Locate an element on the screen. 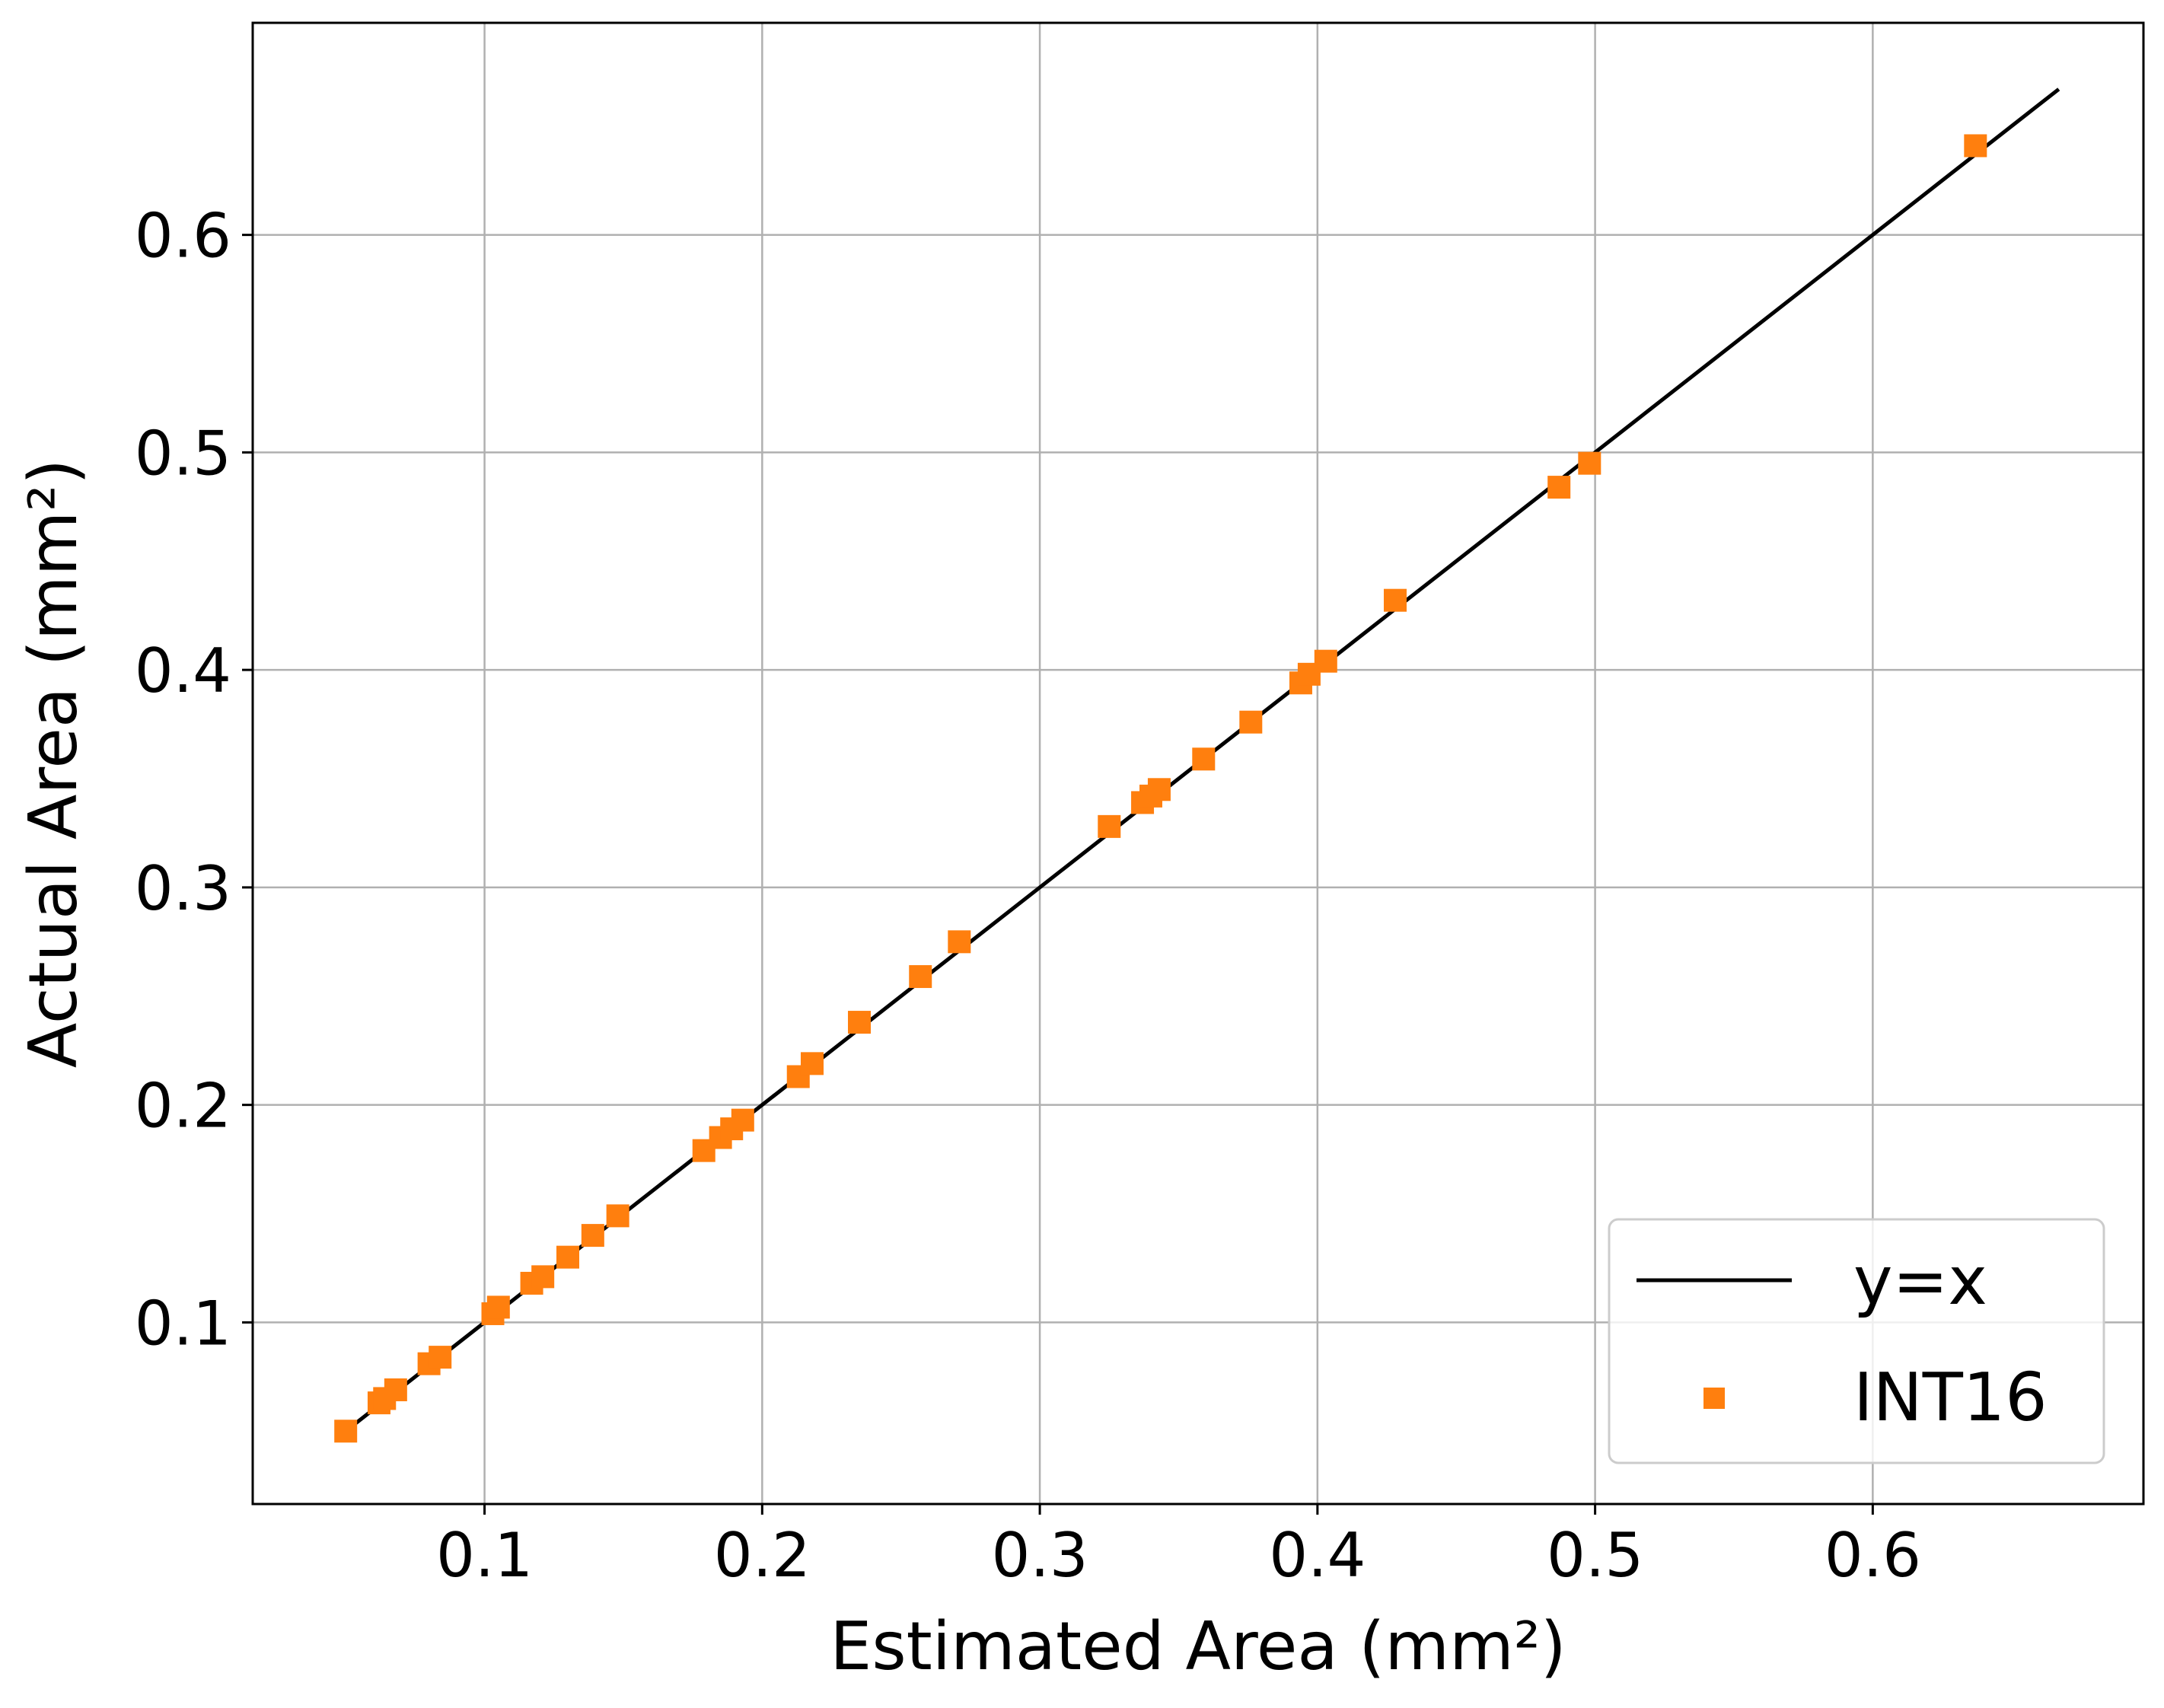 This screenshot has height=1708, width=2164. x-axis-ticks: 0.1 0.2 0.3 0.4 0.5 0.6 is located at coordinates (1178, 1547).